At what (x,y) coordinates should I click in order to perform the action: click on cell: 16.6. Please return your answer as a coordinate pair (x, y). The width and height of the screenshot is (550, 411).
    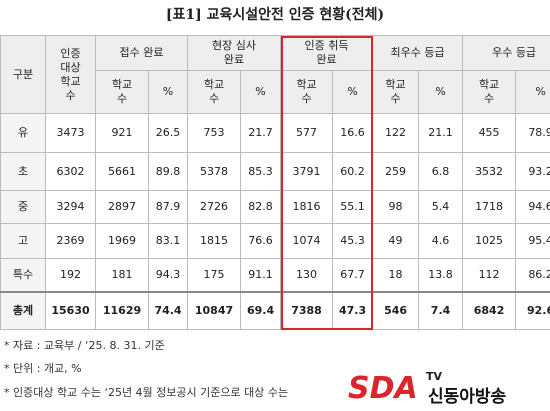
    Looking at the image, I should click on (353, 133).